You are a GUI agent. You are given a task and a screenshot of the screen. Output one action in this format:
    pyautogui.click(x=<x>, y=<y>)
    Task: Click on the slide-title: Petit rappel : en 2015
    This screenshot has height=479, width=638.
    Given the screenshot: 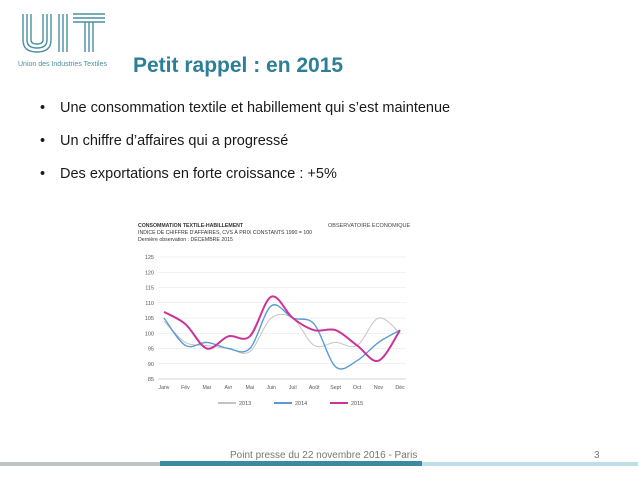 What is the action you would take?
    pyautogui.click(x=238, y=65)
    